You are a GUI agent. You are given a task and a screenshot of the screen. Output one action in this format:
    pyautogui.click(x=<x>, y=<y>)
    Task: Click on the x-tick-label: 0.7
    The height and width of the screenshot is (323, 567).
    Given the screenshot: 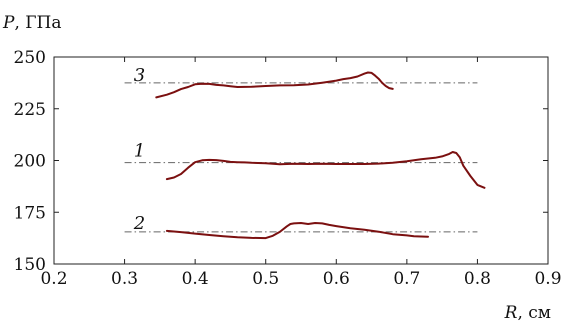 What is the action you would take?
    pyautogui.click(x=406, y=279)
    